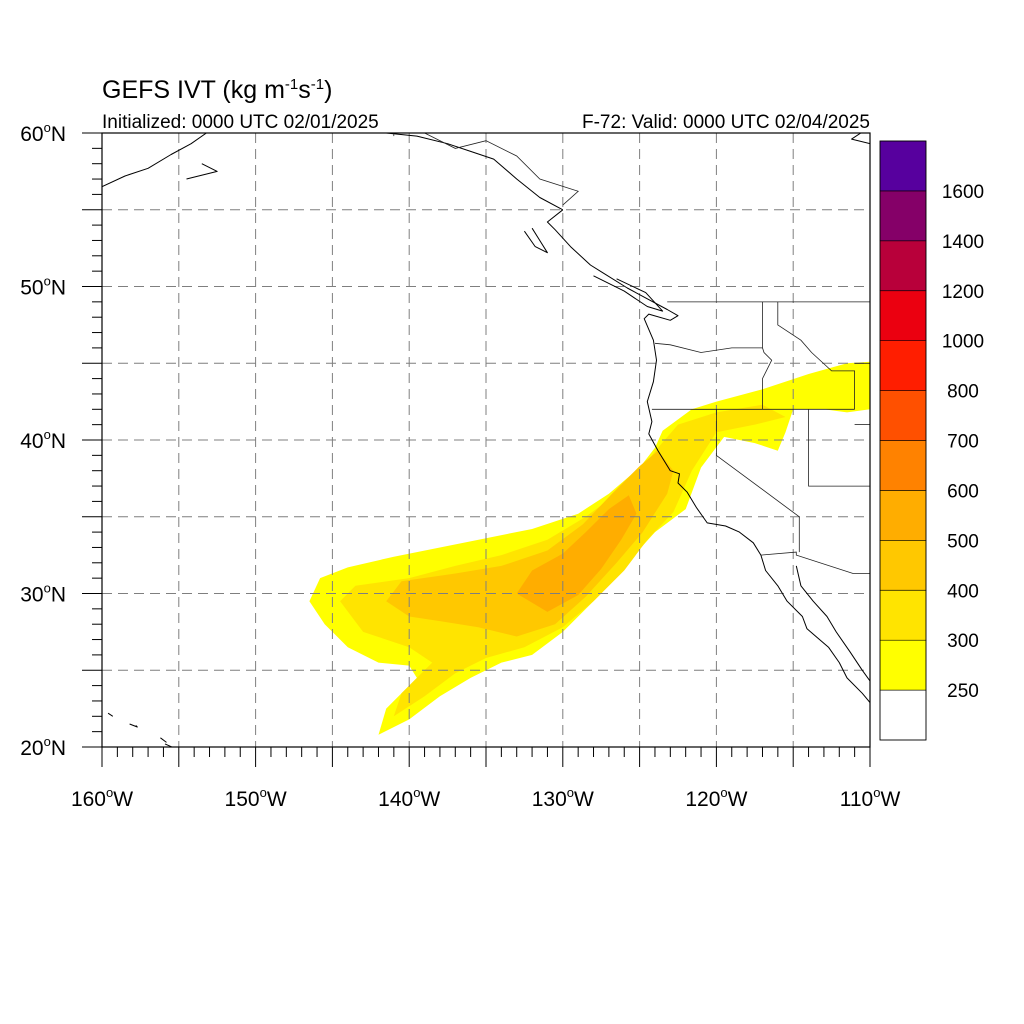 This screenshot has height=1024, width=1024. What do you see at coordinates (409, 798) in the screenshot?
I see `lon-label: 140oW` at bounding box center [409, 798].